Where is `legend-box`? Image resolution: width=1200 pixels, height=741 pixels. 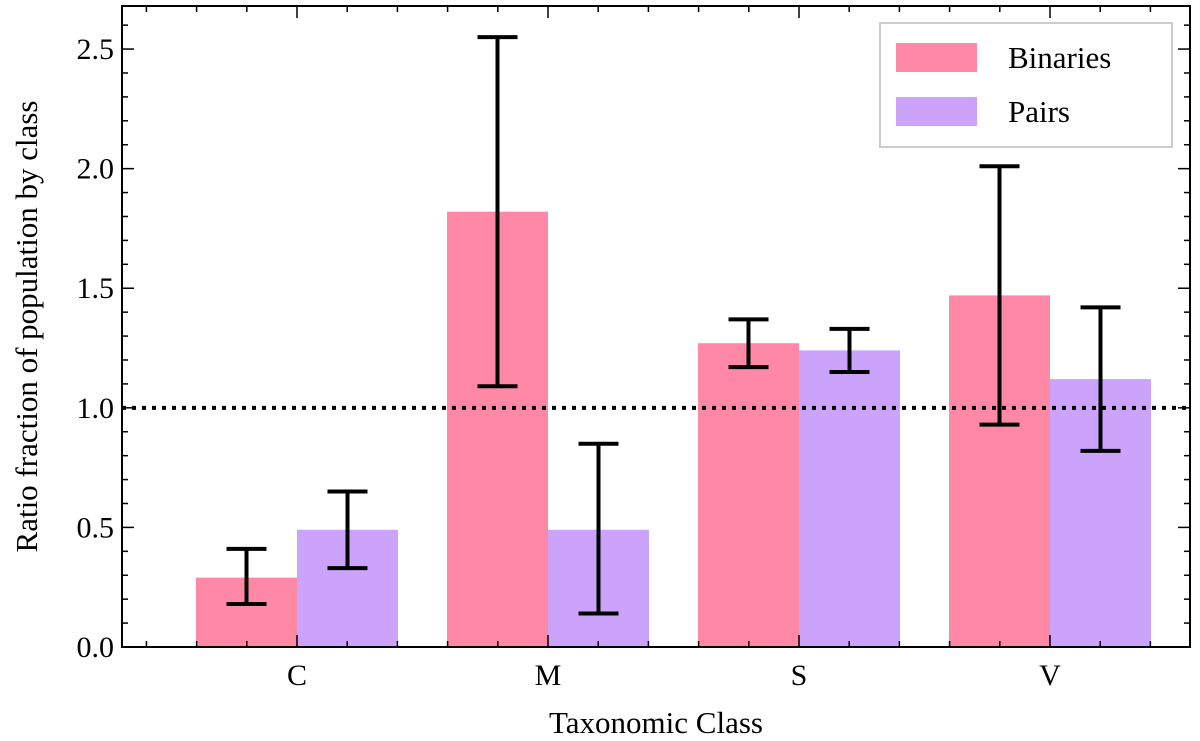
legend-box is located at coordinates (1026, 85).